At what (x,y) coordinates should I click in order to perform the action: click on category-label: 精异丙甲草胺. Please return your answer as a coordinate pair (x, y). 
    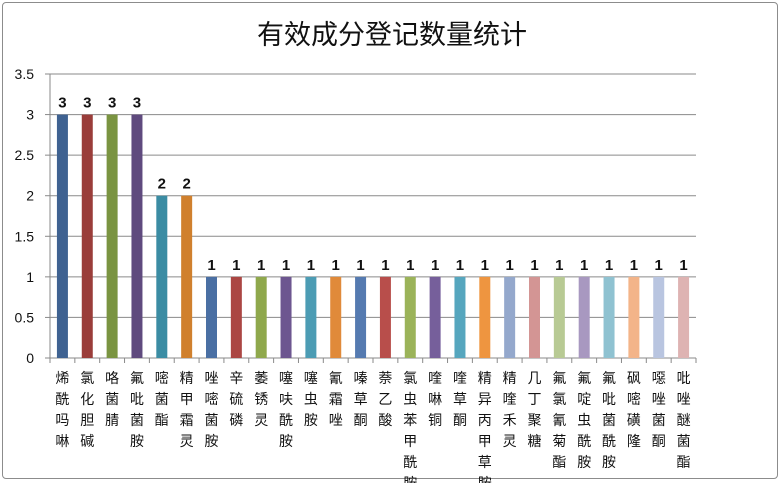
    Looking at the image, I should click on (485, 427).